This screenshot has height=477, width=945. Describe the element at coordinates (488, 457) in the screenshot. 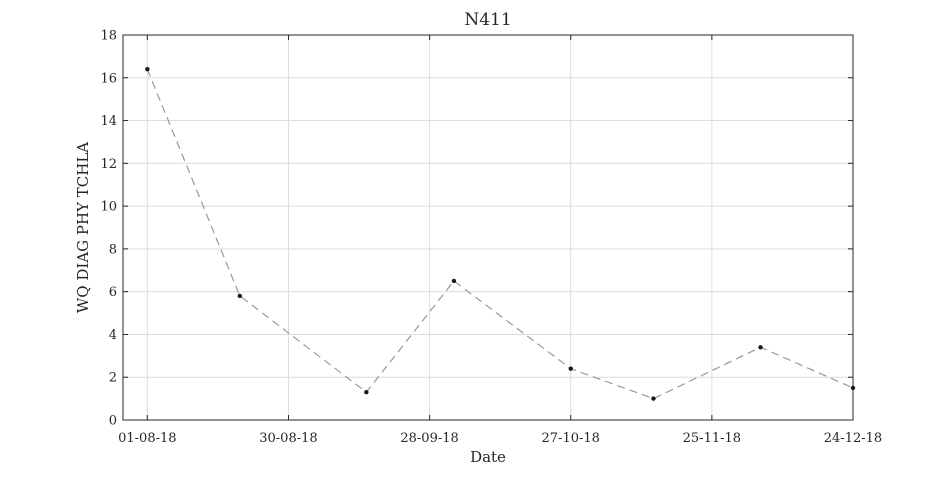

I see `x-axis-title: Date` at that location.